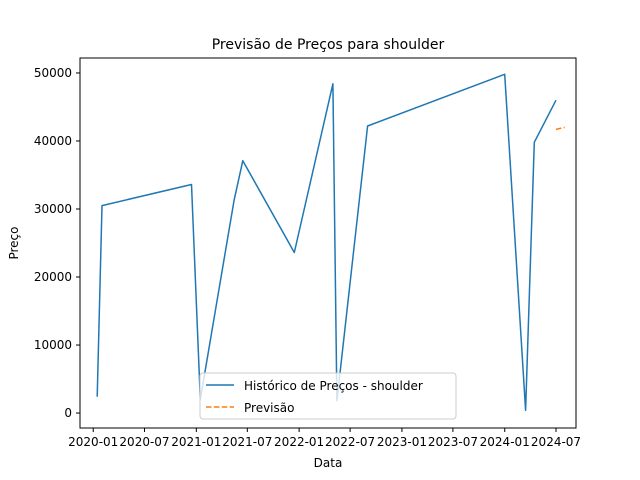 The width and height of the screenshot is (640, 480). Describe the element at coordinates (53, 277) in the screenshot. I see `y-tick-label: 20000` at that location.